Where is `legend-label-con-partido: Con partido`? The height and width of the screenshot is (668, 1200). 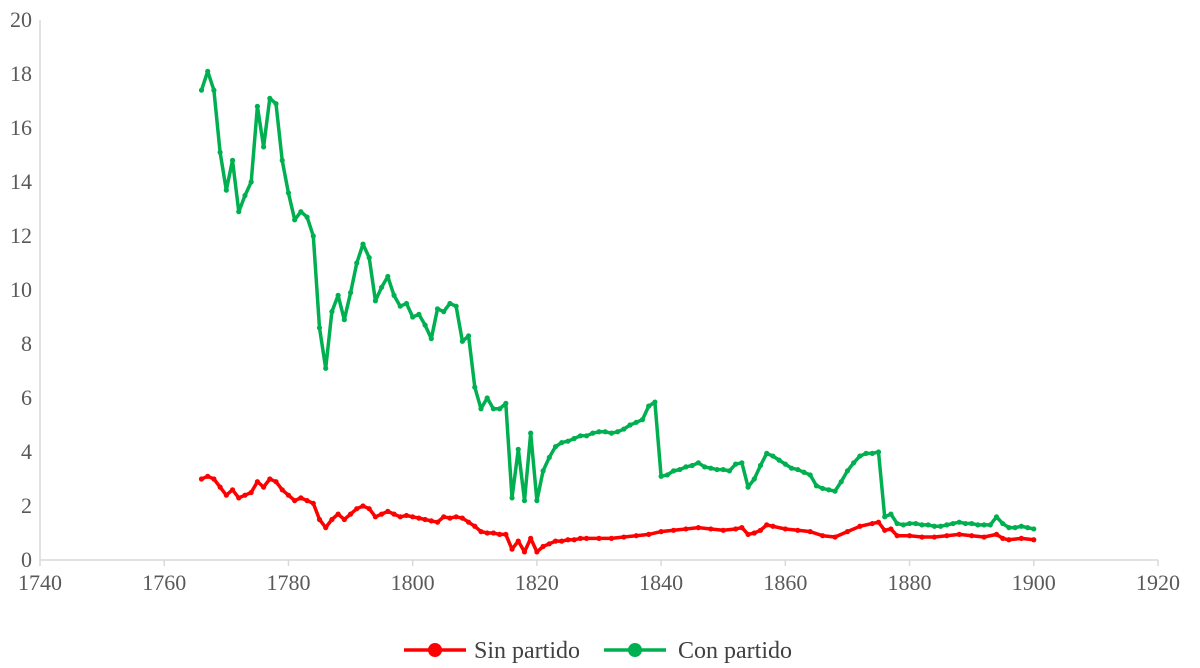 legend-label-con-partido: Con partido is located at coordinates (735, 651).